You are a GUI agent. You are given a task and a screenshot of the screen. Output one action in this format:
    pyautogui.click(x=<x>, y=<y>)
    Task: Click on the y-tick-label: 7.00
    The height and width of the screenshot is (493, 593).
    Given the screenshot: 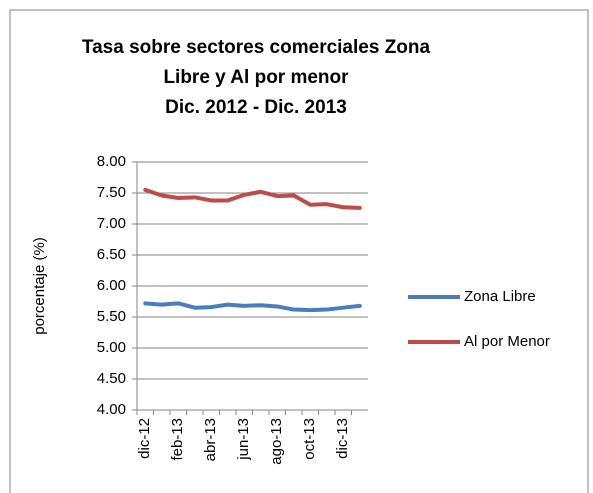 What is the action you would take?
    pyautogui.click(x=111, y=223)
    